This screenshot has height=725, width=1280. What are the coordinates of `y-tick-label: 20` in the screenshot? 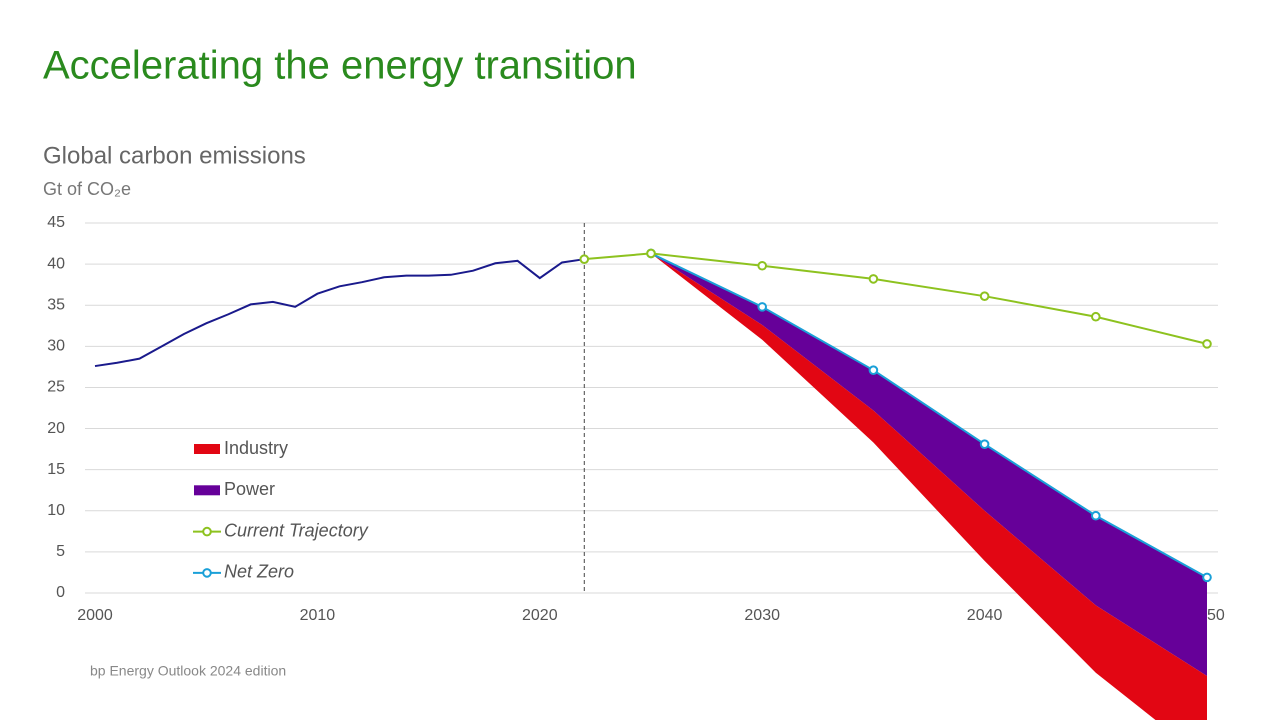 It's located at (56, 428).